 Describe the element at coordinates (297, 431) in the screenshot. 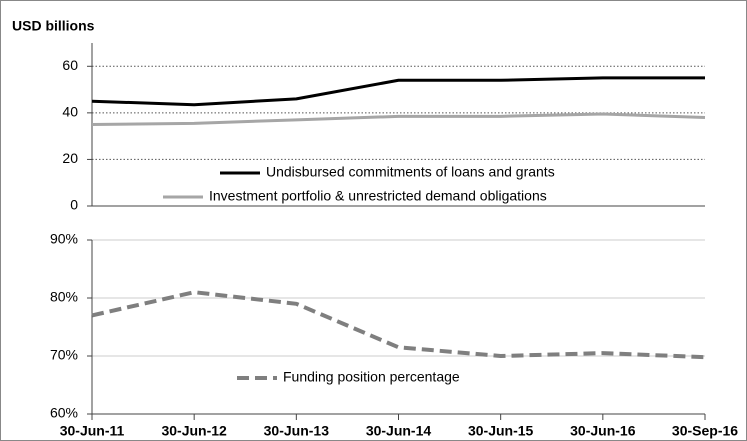

I see `x-tick-label: 30-Jun-13` at that location.